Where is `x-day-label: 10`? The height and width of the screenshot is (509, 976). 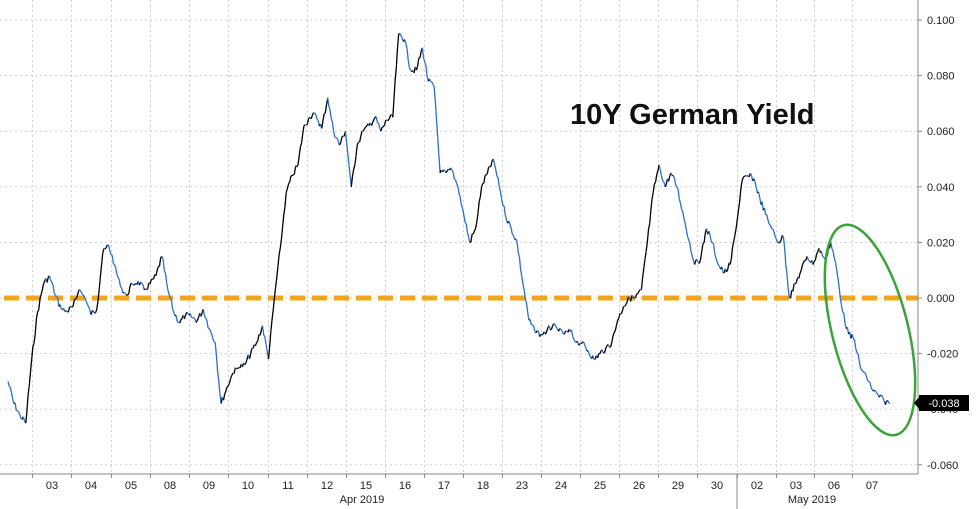
x-day-label: 10 is located at coordinates (248, 486).